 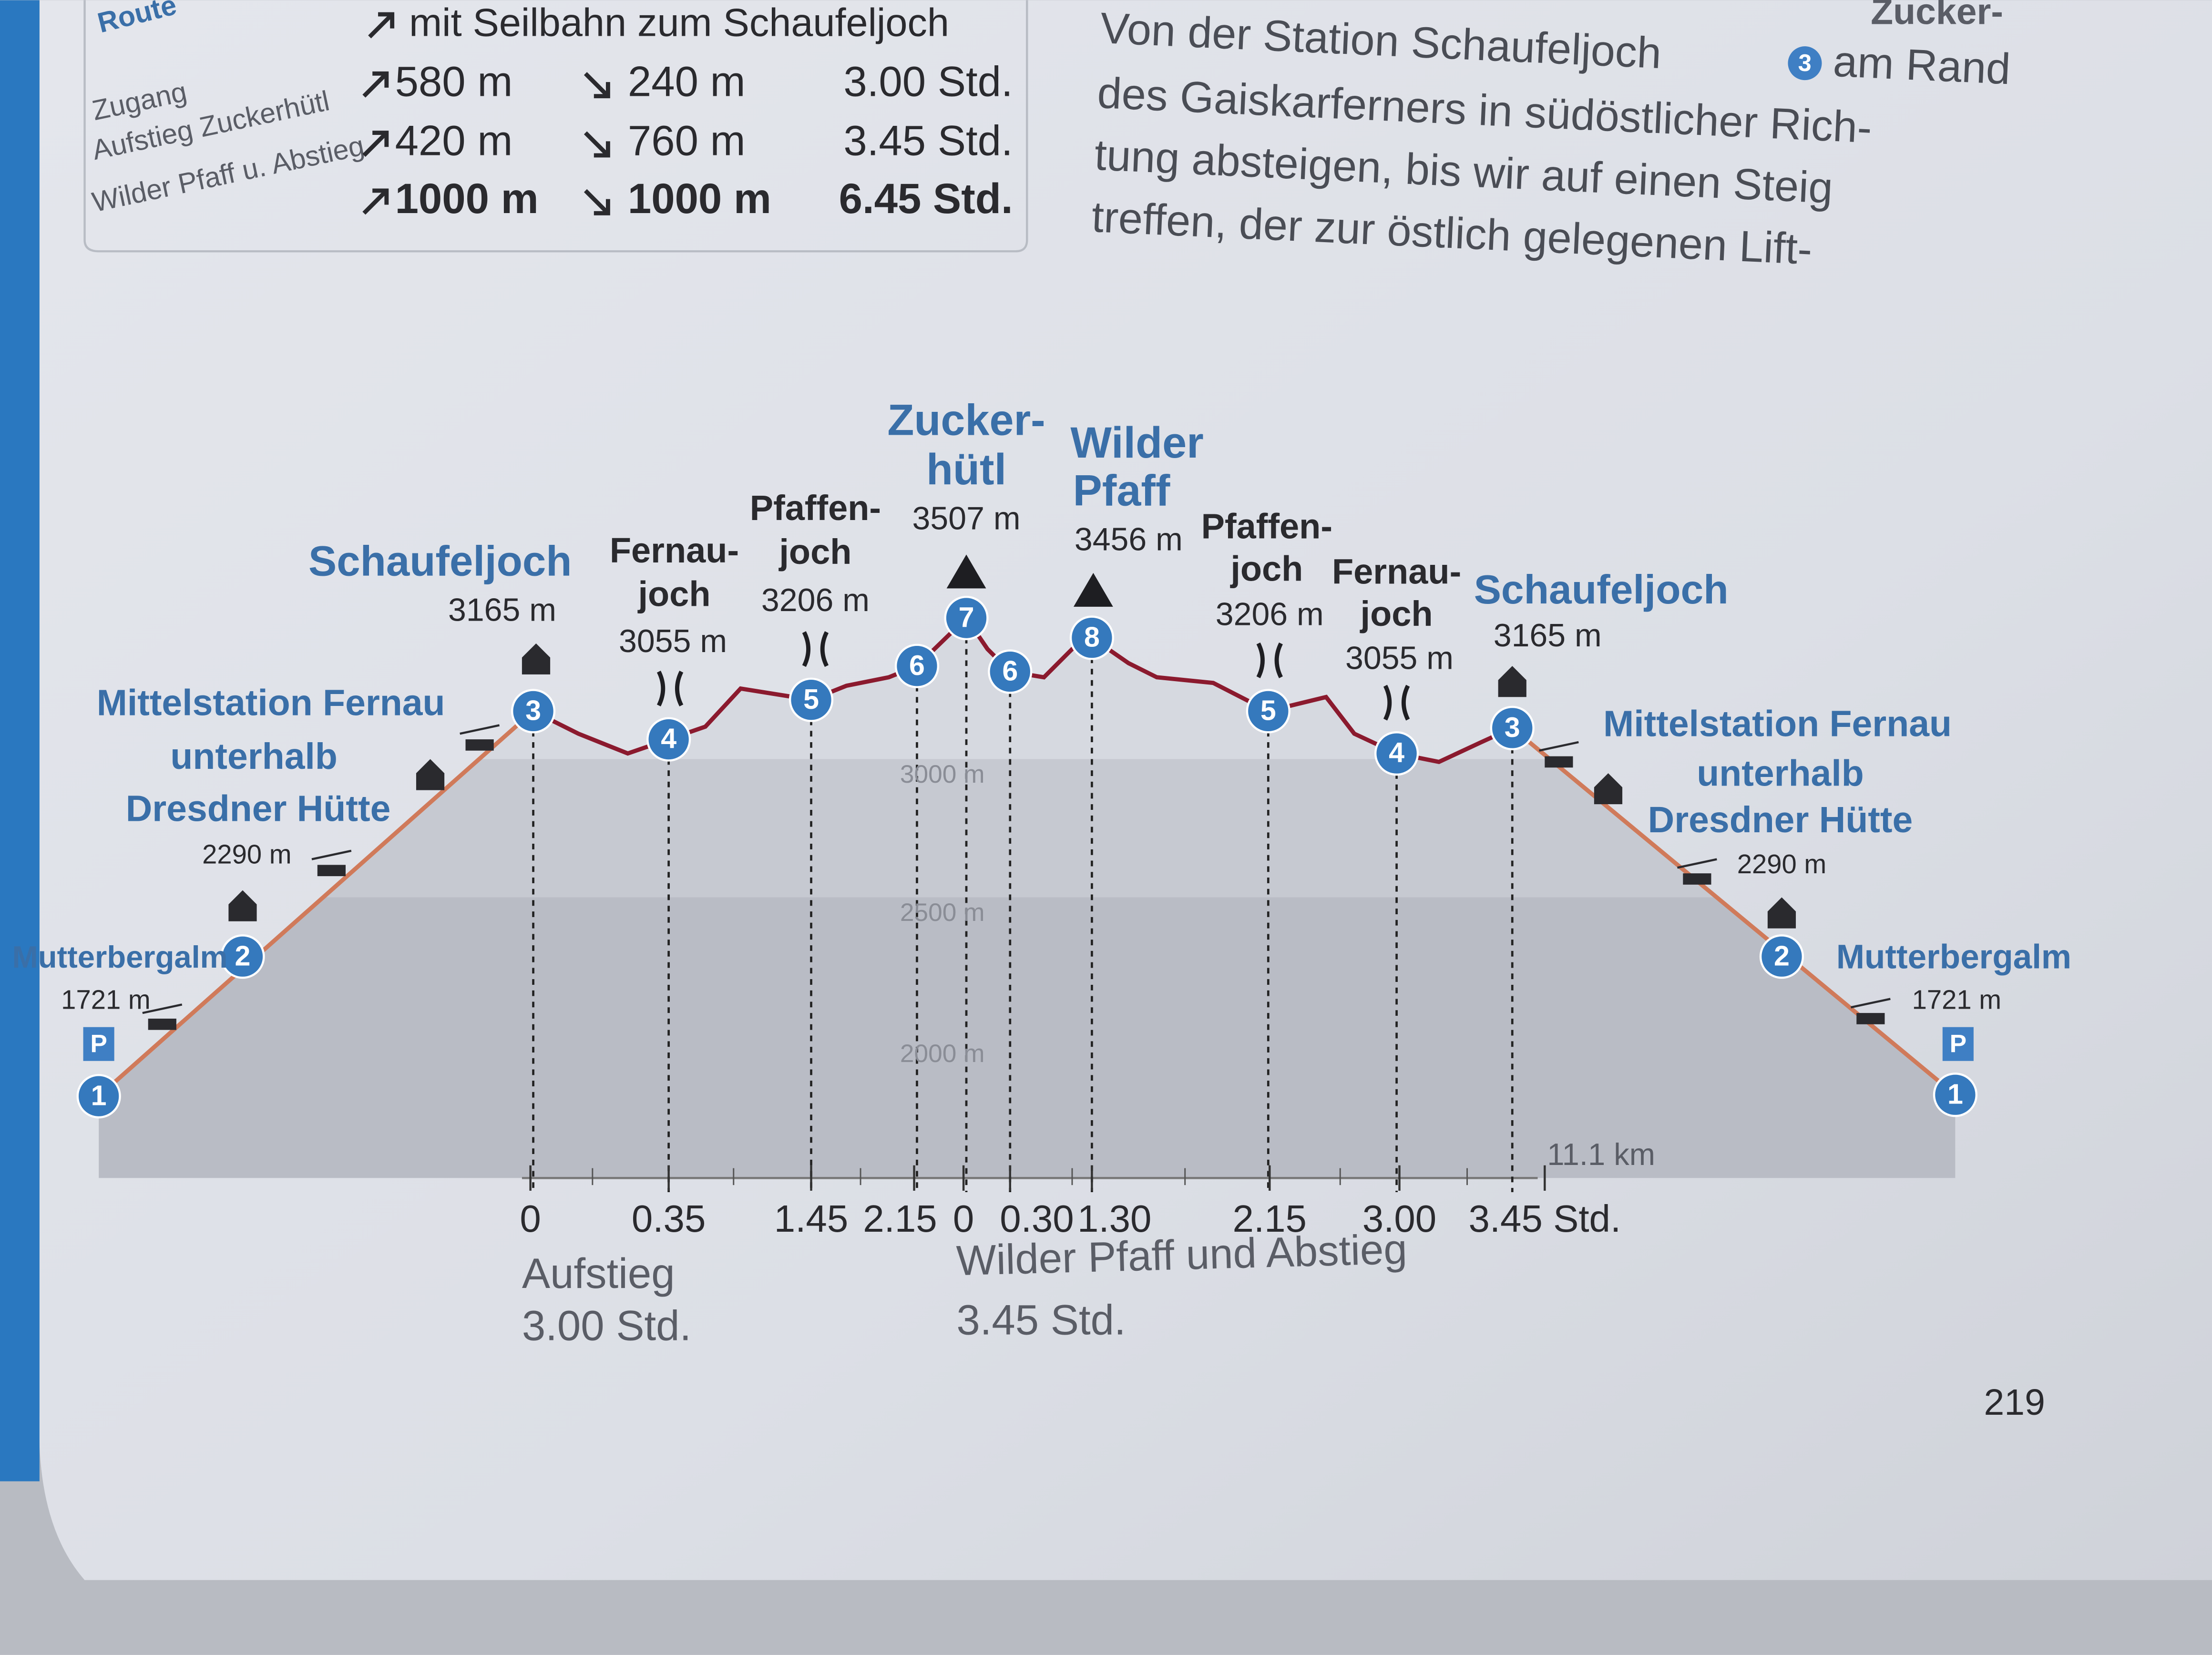 I want to click on waypoint-number: 5, so click(x=1268, y=710).